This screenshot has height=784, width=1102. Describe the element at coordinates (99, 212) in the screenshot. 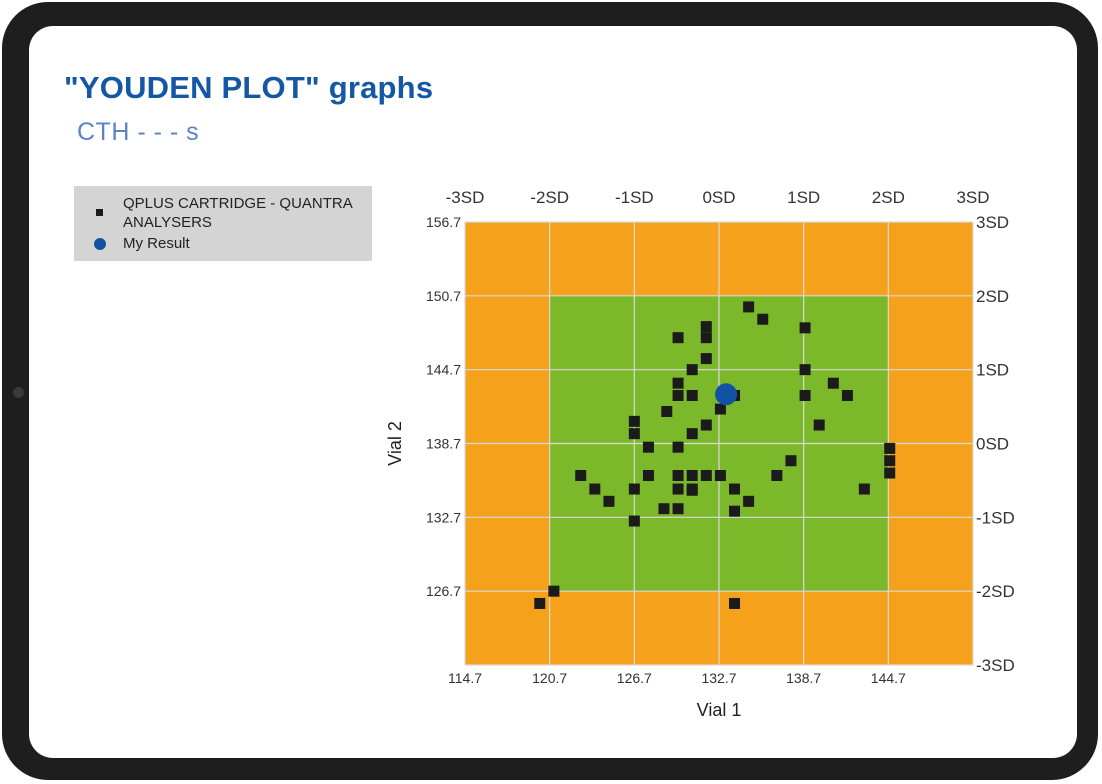

I see `square-marker-icon` at that location.